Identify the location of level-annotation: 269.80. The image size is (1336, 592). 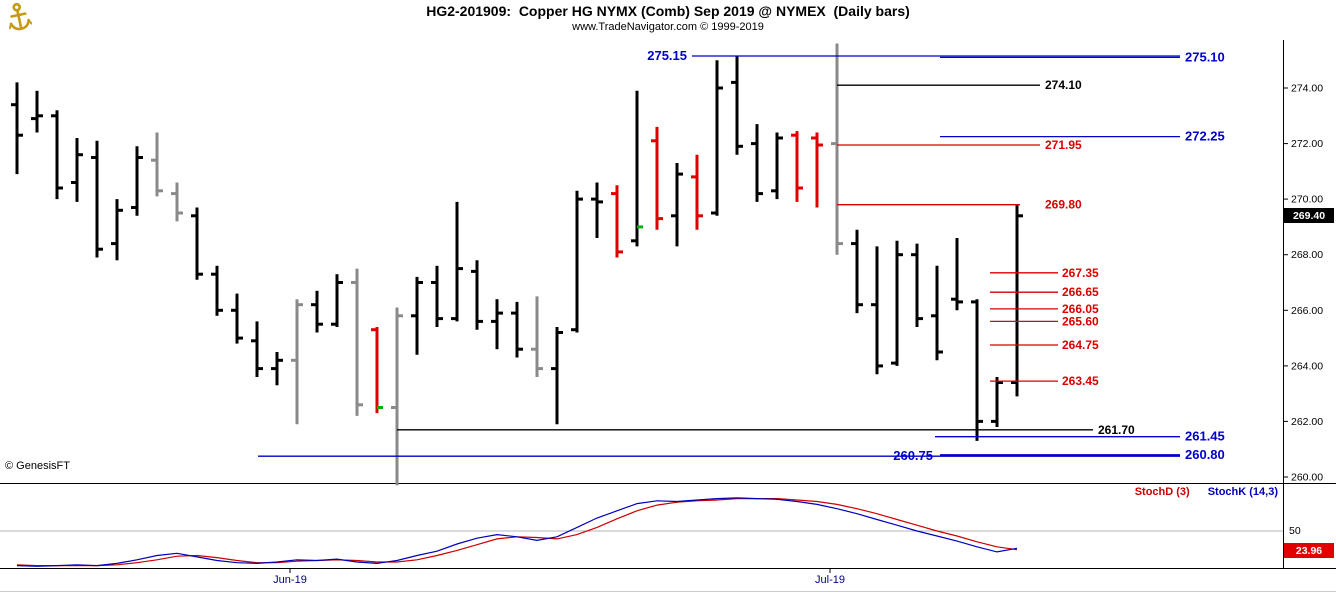
(959, 205).